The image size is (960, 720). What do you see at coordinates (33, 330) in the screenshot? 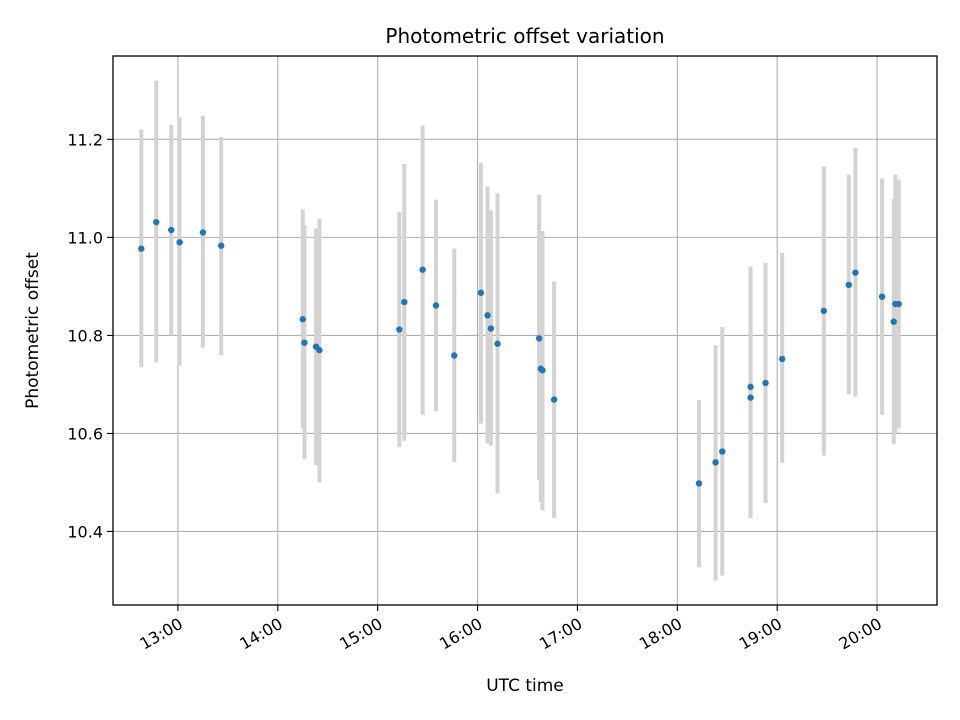
I see `y-axis-title: Photometric offset` at bounding box center [33, 330].